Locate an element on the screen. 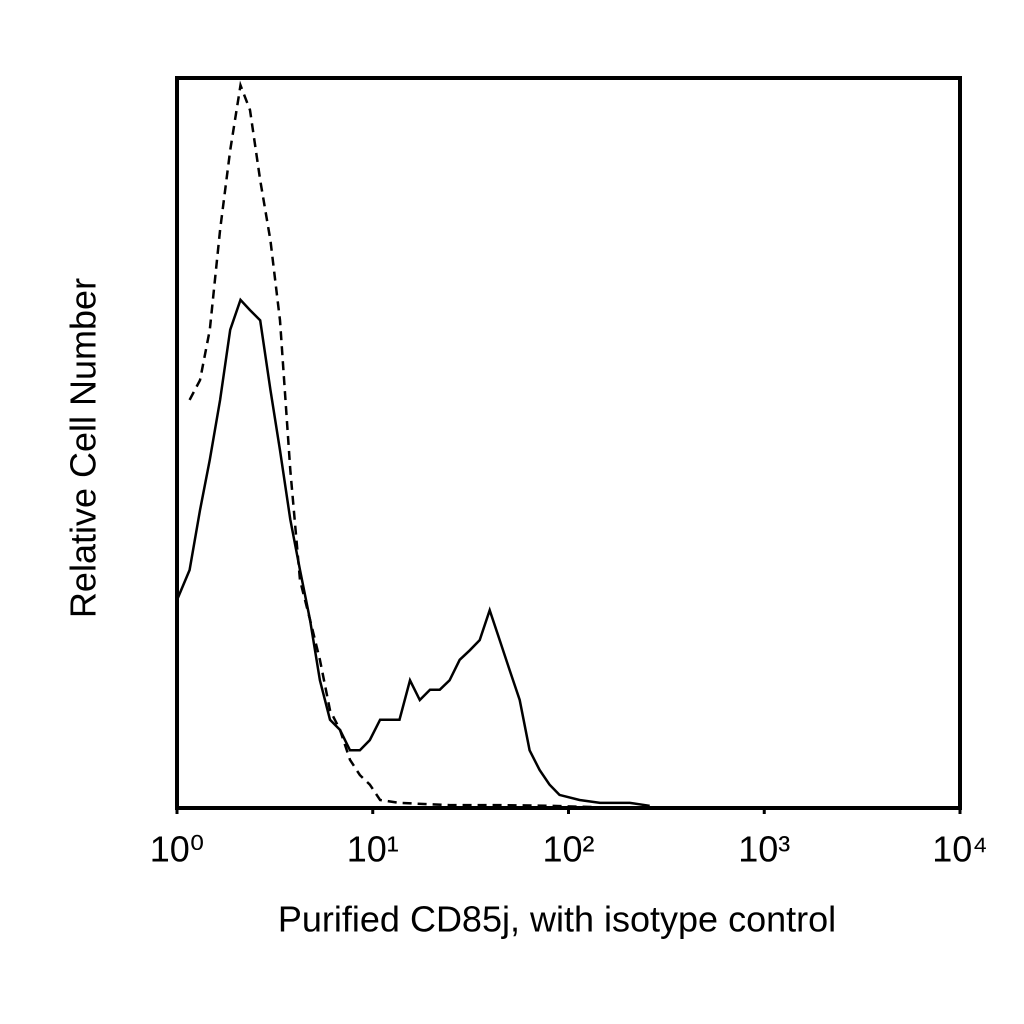  x-tick-label: 10¹ is located at coordinates (373, 849).